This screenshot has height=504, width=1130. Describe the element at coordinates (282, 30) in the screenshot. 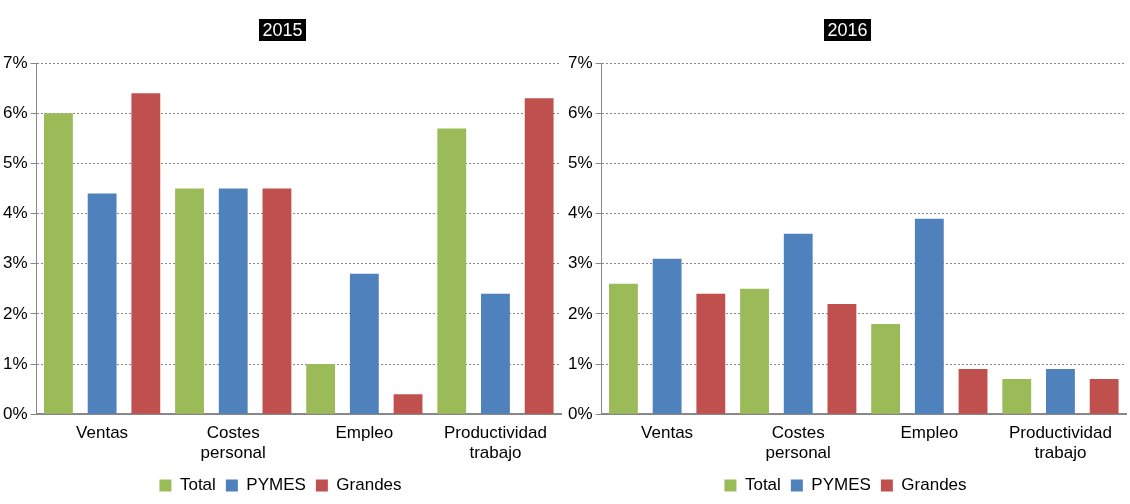

I see `chart-title: 2015` at that location.